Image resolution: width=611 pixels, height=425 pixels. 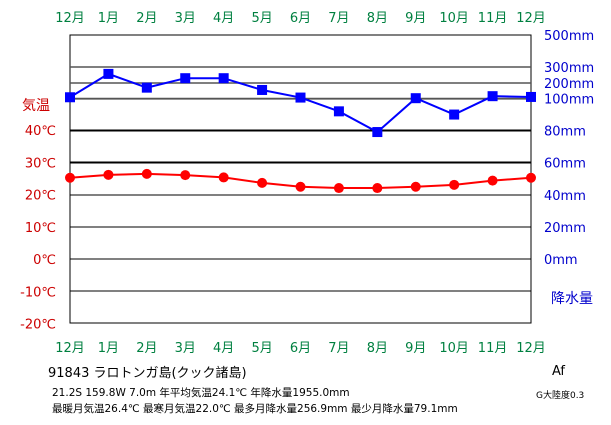 I want to click on month-label-top: 2月, so click(x=146, y=18).